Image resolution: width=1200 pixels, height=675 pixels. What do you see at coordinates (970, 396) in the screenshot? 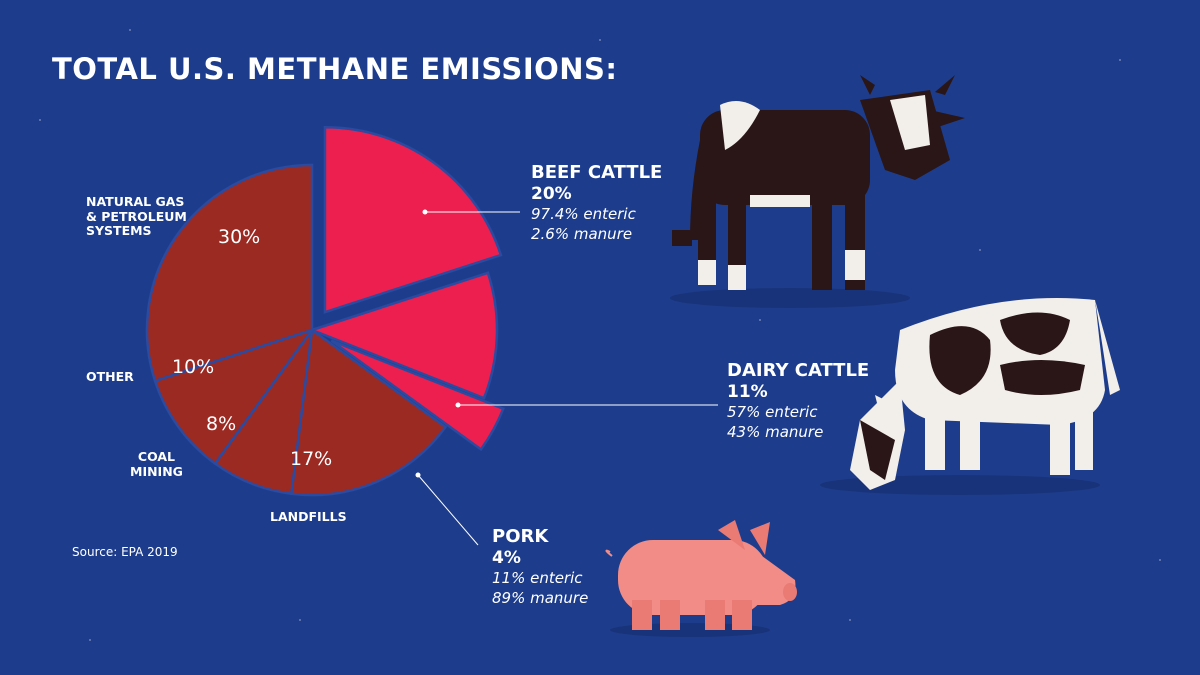
I see `dairy-cow-illustration` at bounding box center [970, 396].